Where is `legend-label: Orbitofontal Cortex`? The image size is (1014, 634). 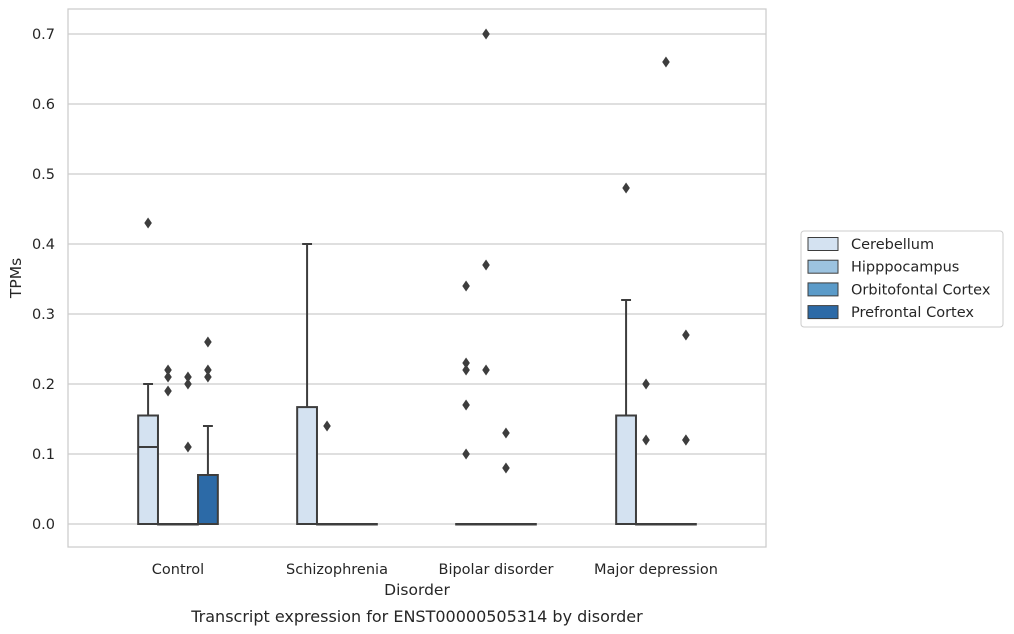 legend-label: Orbitofontal Cortex is located at coordinates (921, 290).